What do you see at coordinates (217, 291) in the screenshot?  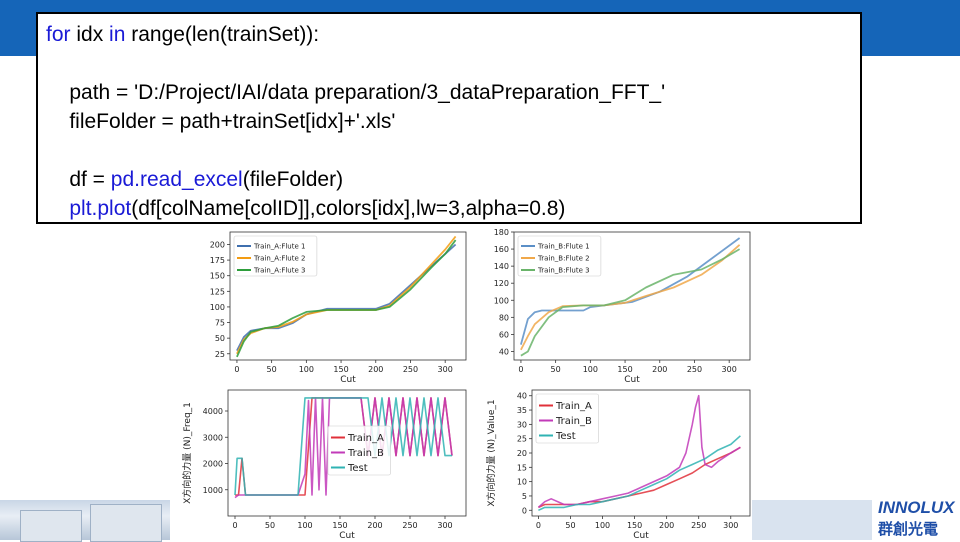 I see `y-tick-label: 125` at bounding box center [217, 291].